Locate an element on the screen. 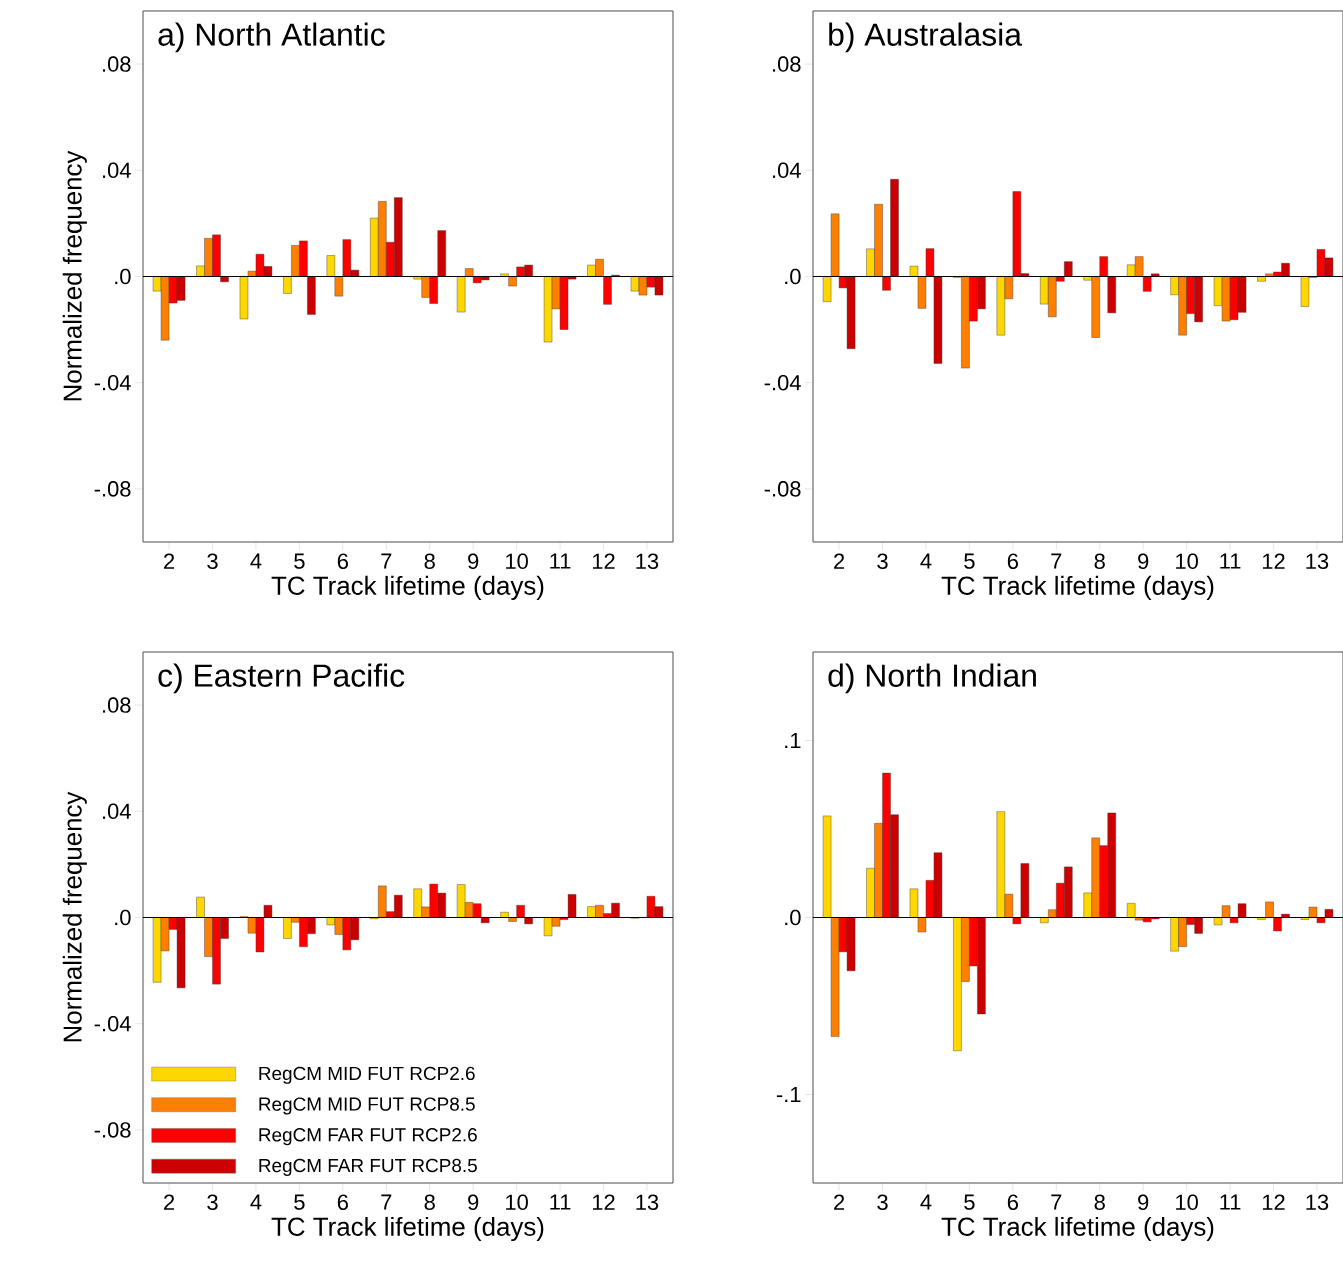 This screenshot has width=1343, height=1282. chart-title: d) North Indian is located at coordinates (932, 678).